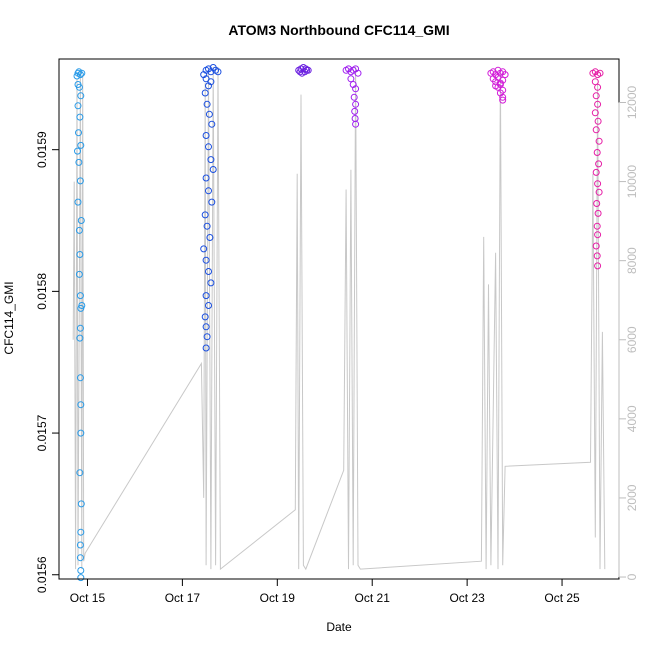 The height and width of the screenshot is (650, 650). What do you see at coordinates (632, 182) in the screenshot?
I see `y2-tick-label: 10000` at bounding box center [632, 182].